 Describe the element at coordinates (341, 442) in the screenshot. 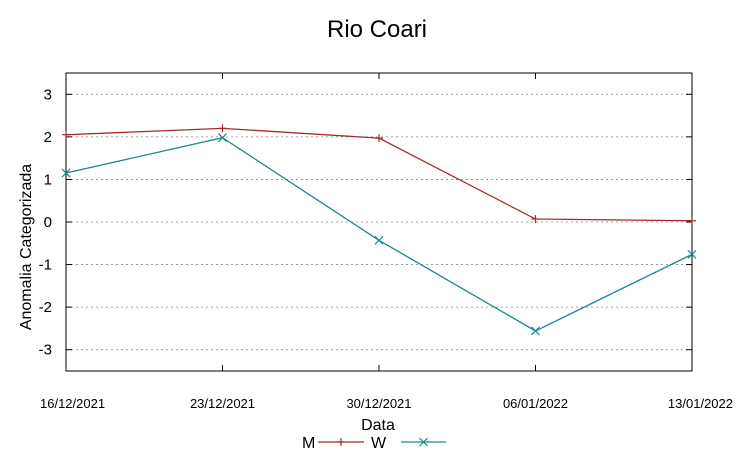

I see `legend-marker-m` at that location.